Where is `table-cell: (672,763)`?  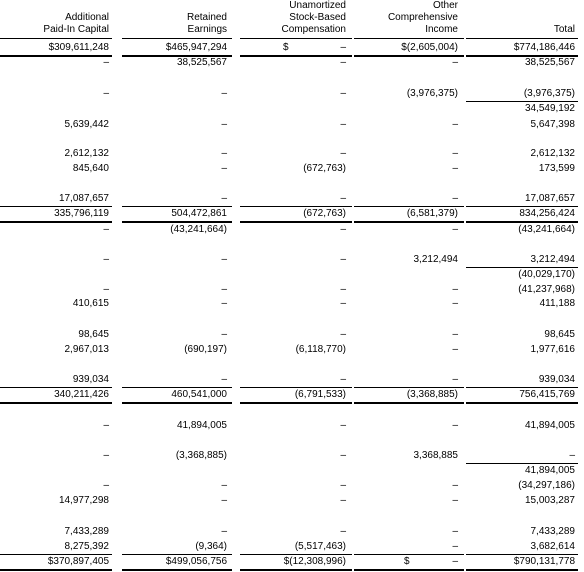 table-cell: (672,763) is located at coordinates (324, 168).